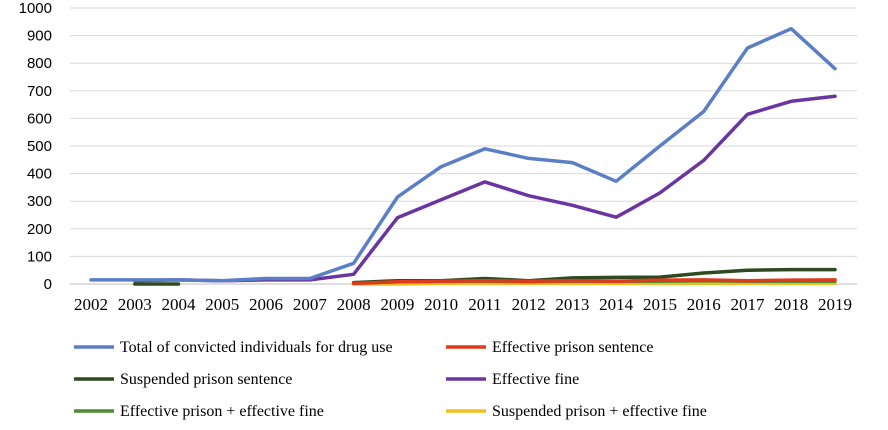 The image size is (888, 430). I want to click on x-tick-label: 2004, so click(179, 304).